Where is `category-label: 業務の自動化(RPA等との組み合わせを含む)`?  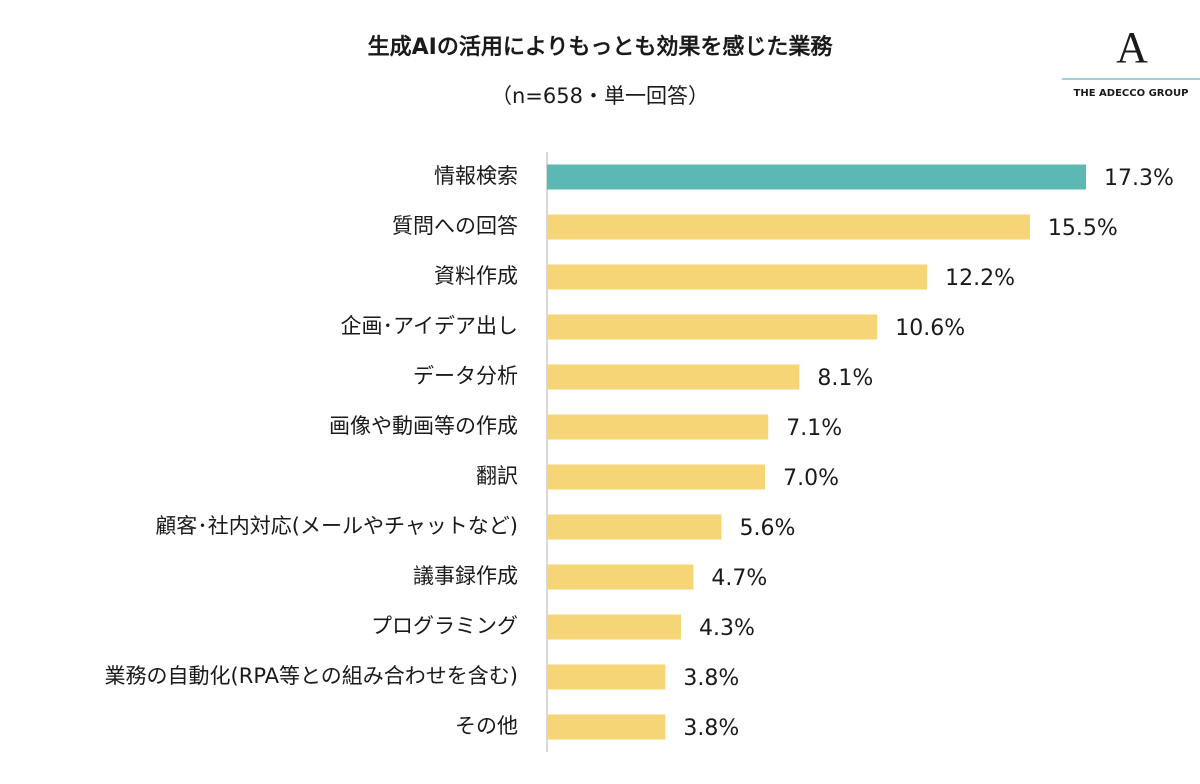 category-label: 業務の自動化(RPA等との組み合わせを含む) is located at coordinates (311, 676).